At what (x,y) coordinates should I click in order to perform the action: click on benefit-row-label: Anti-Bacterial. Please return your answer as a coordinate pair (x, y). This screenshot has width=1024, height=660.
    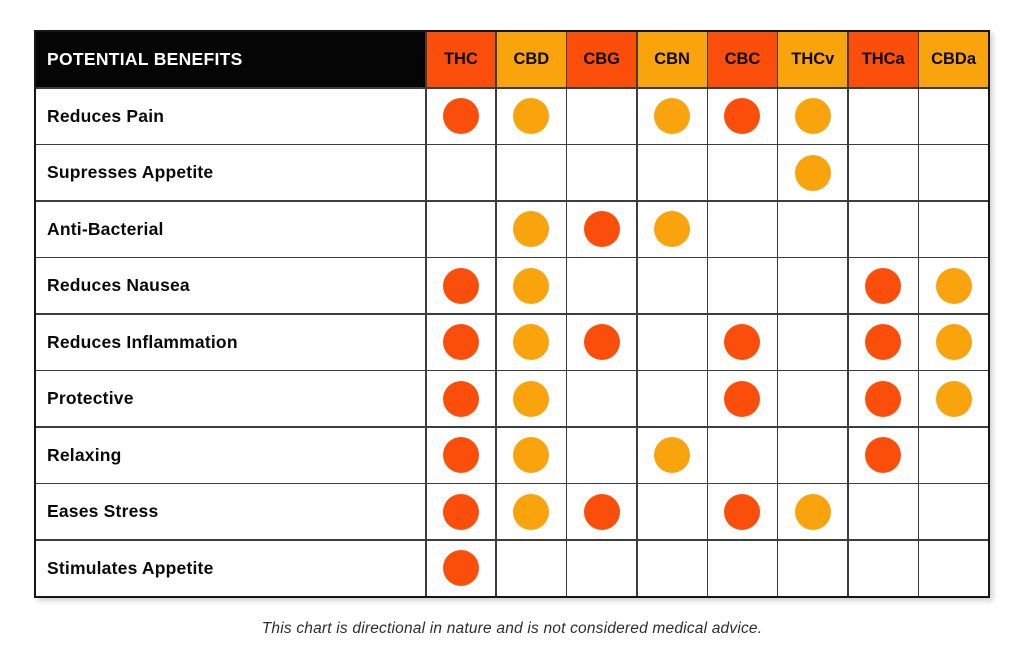
    Looking at the image, I should click on (230, 229).